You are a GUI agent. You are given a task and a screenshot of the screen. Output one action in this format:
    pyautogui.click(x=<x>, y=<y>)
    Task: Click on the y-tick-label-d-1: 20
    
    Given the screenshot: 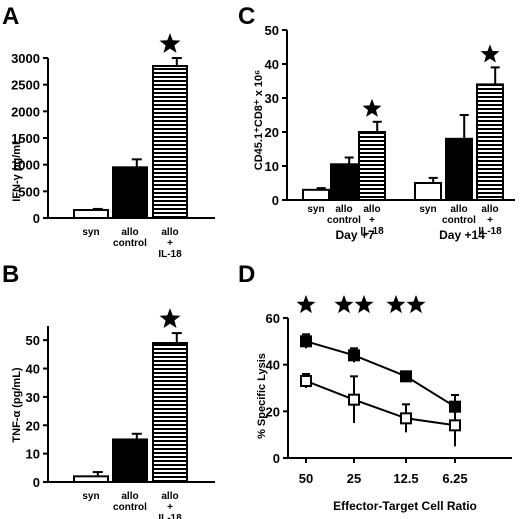 What is the action you would take?
    pyautogui.click(x=273, y=411)
    